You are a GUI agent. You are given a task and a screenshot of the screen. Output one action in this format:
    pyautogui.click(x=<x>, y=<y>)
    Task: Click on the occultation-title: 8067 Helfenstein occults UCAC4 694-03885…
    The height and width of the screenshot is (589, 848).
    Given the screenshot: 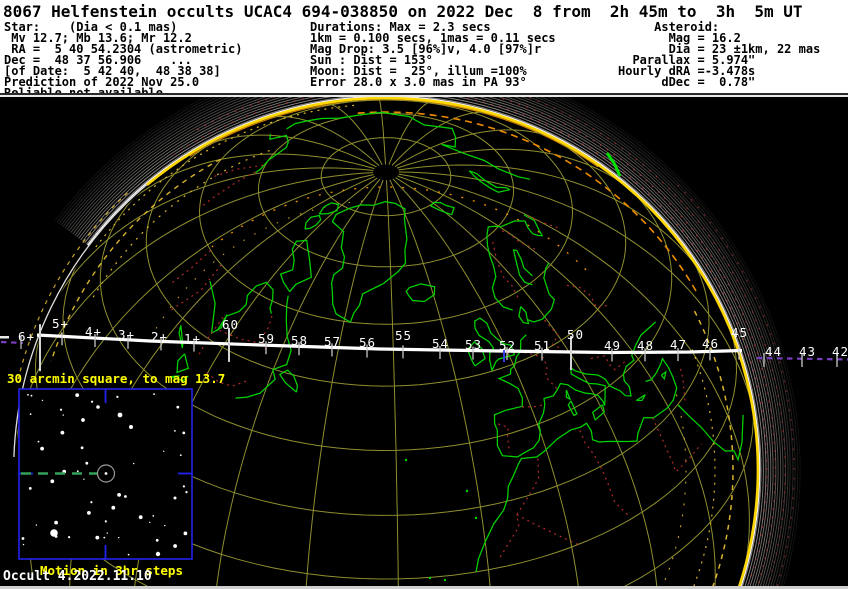 What is the action you would take?
    pyautogui.click(x=403, y=11)
    